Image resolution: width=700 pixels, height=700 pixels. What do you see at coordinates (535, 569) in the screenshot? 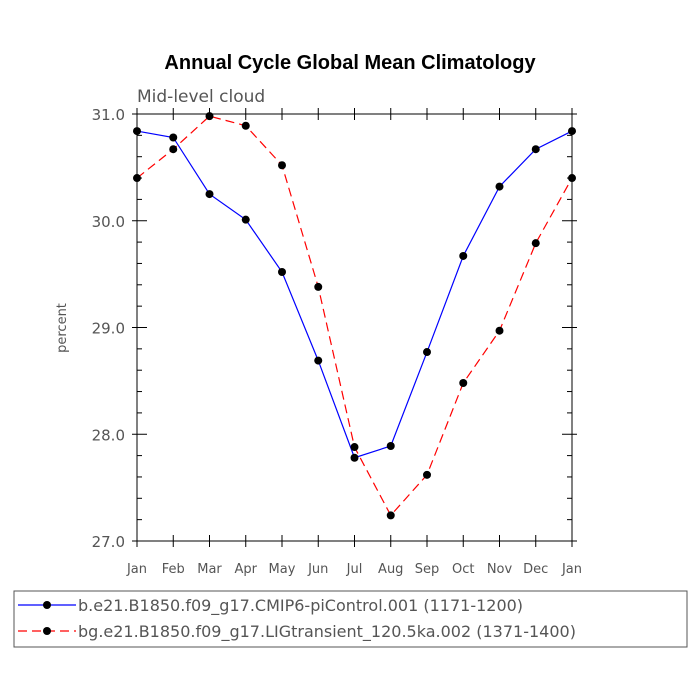
I see `x-tick-label: Dec` at bounding box center [535, 569].